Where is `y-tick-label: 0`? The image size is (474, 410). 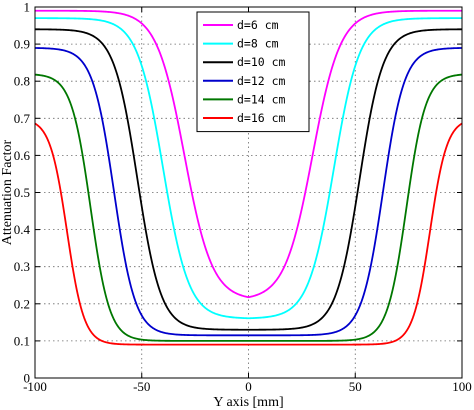
y-tick-label: 0 is located at coordinates (27, 378).